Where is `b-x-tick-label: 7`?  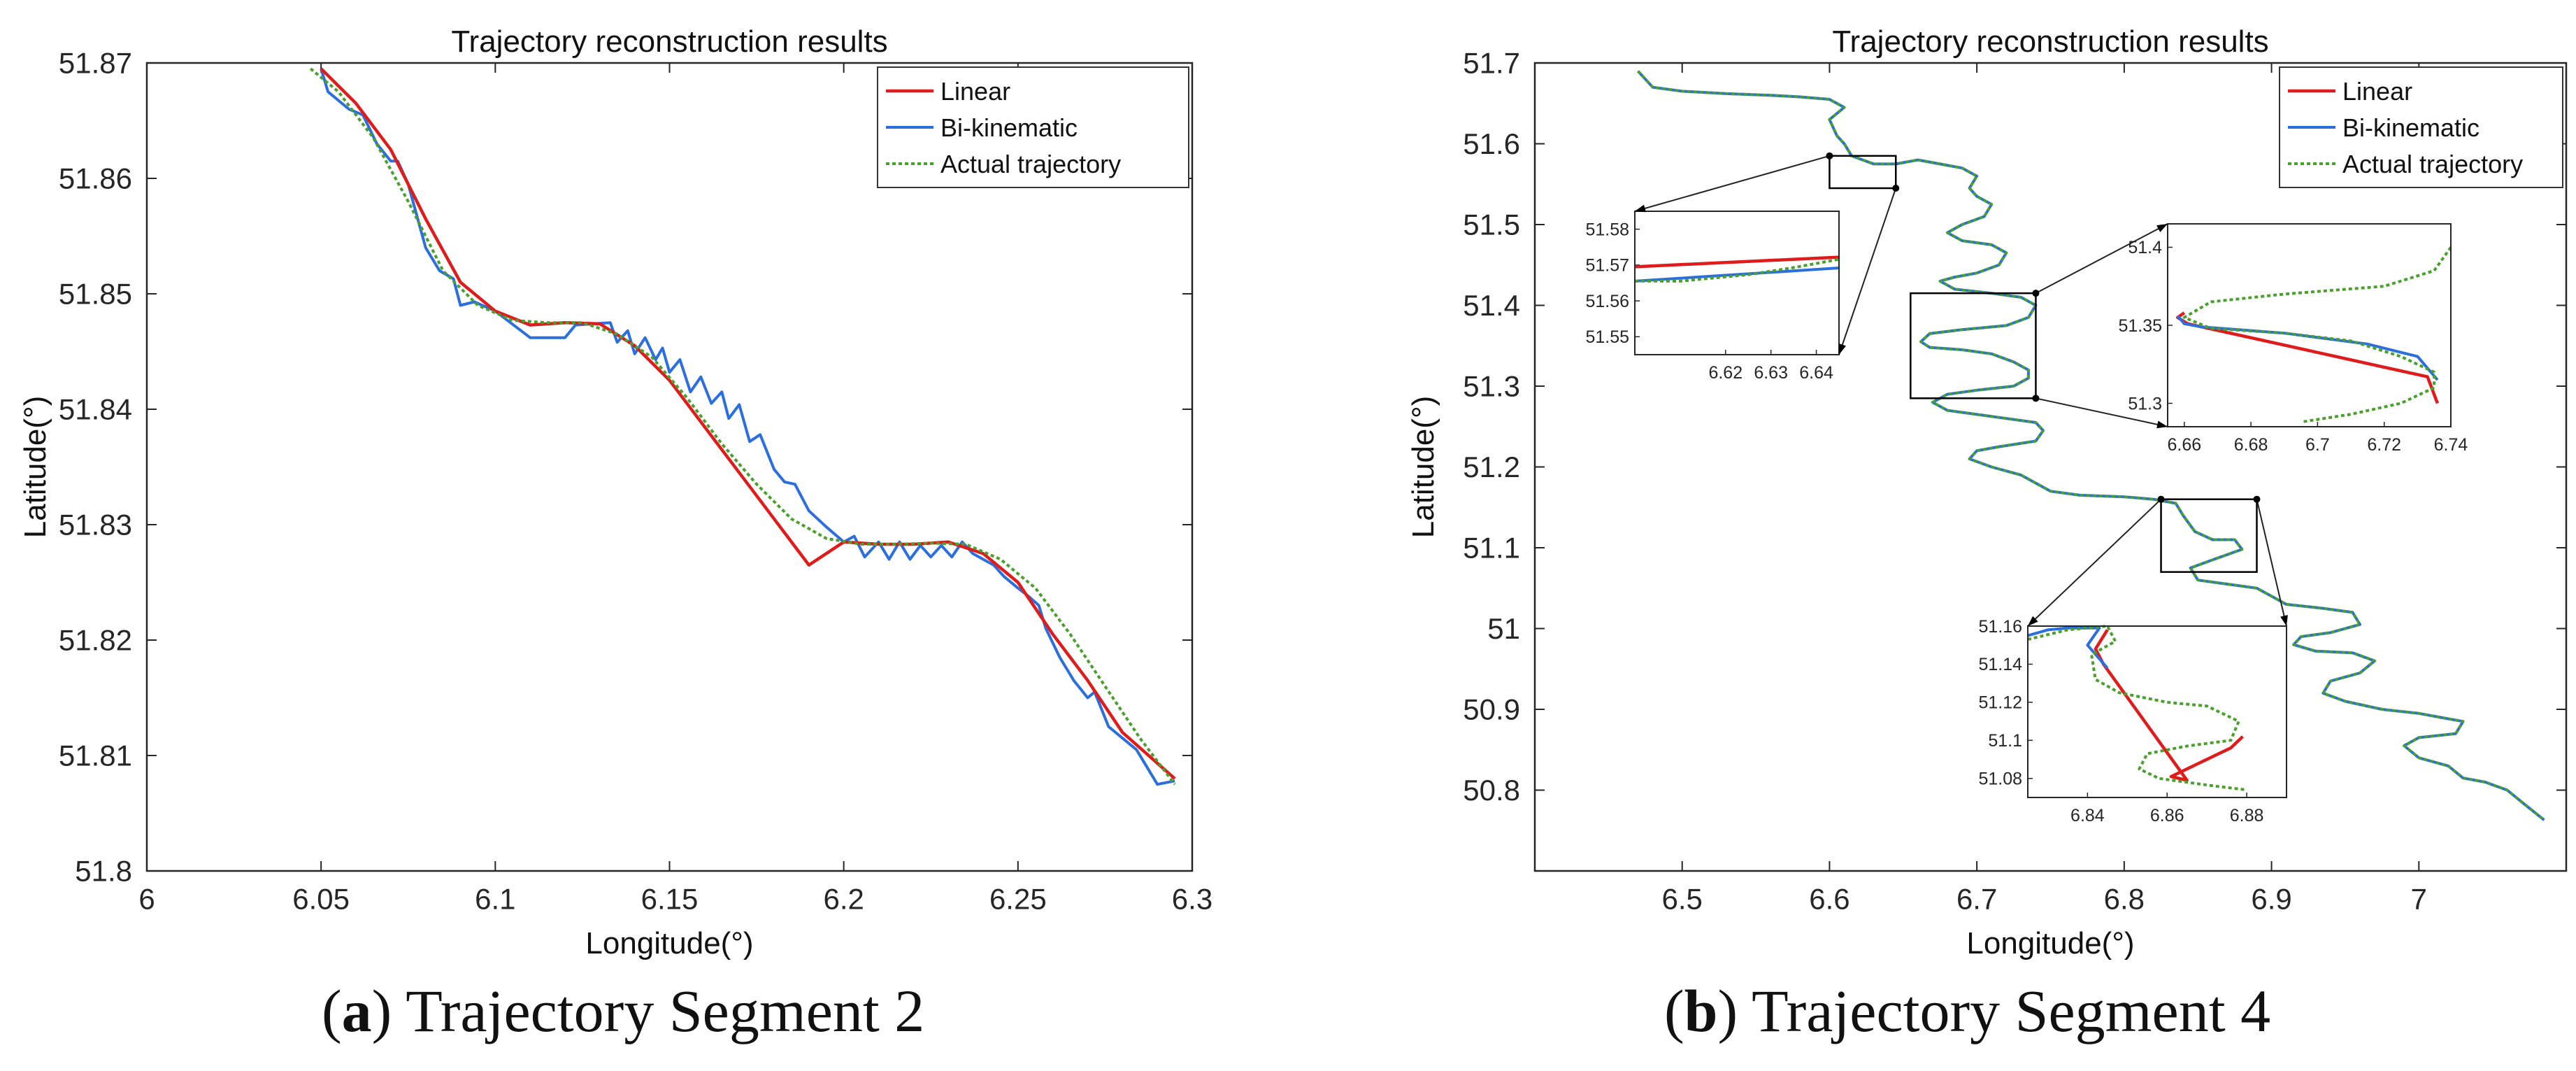
b-x-tick-label: 7 is located at coordinates (2419, 900).